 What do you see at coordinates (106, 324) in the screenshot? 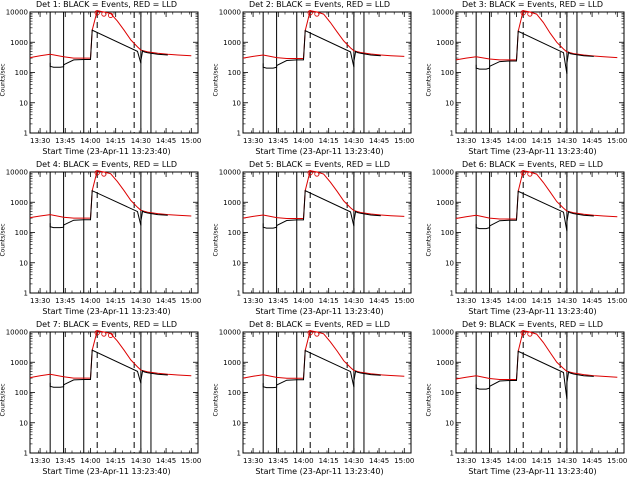
I see `panel-title: Det 7: BLACK = Events, RED = LLD` at bounding box center [106, 324].